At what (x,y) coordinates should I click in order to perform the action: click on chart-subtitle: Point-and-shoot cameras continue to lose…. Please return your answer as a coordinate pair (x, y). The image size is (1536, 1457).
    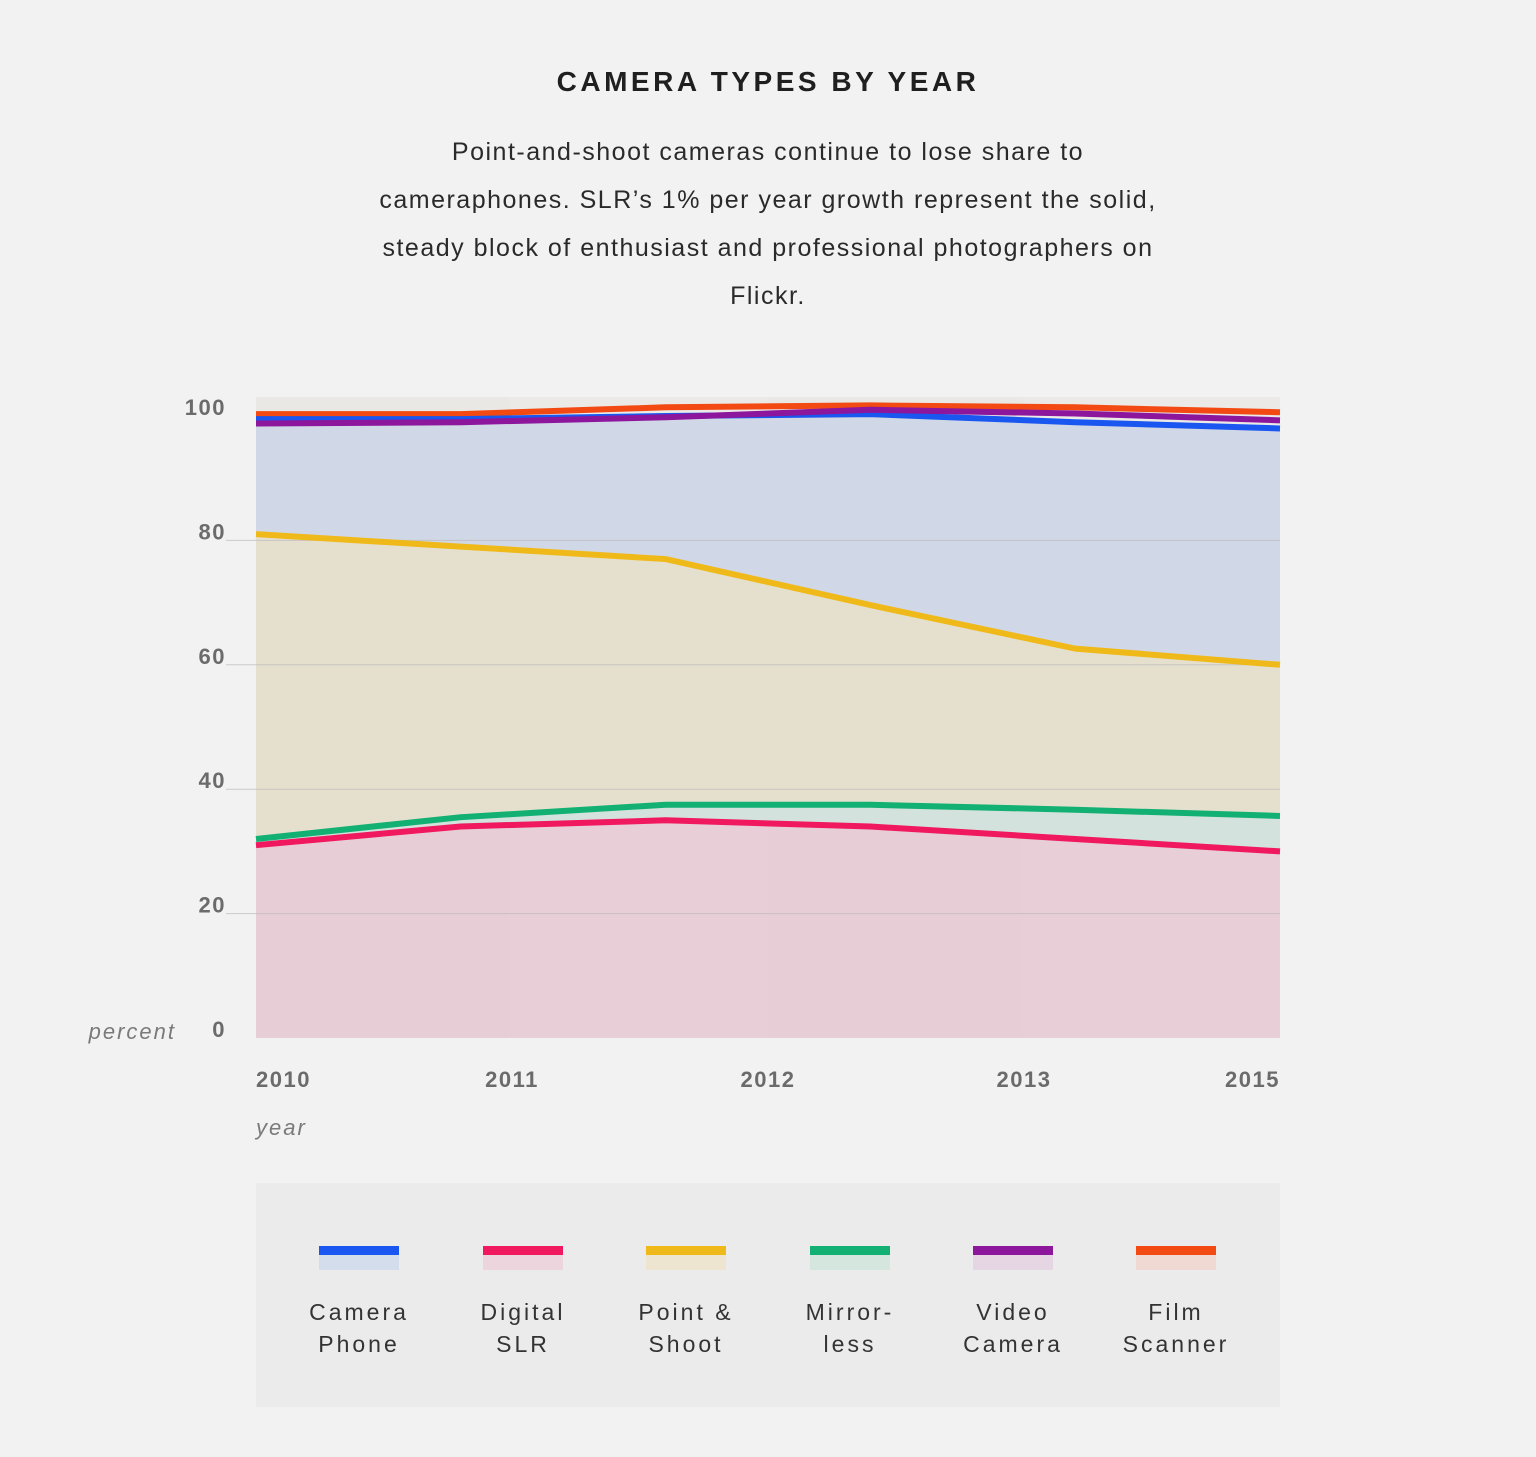
    Looking at the image, I should click on (768, 224).